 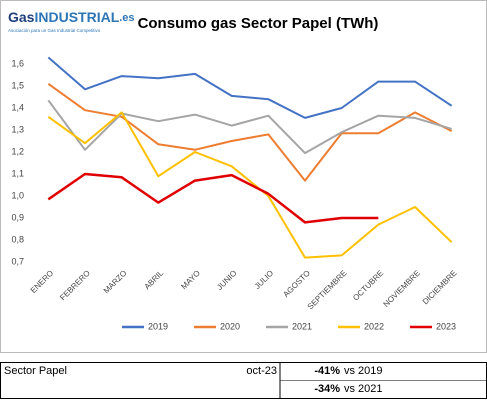 I want to click on y-tick-label: 1,3, so click(x=17, y=129).